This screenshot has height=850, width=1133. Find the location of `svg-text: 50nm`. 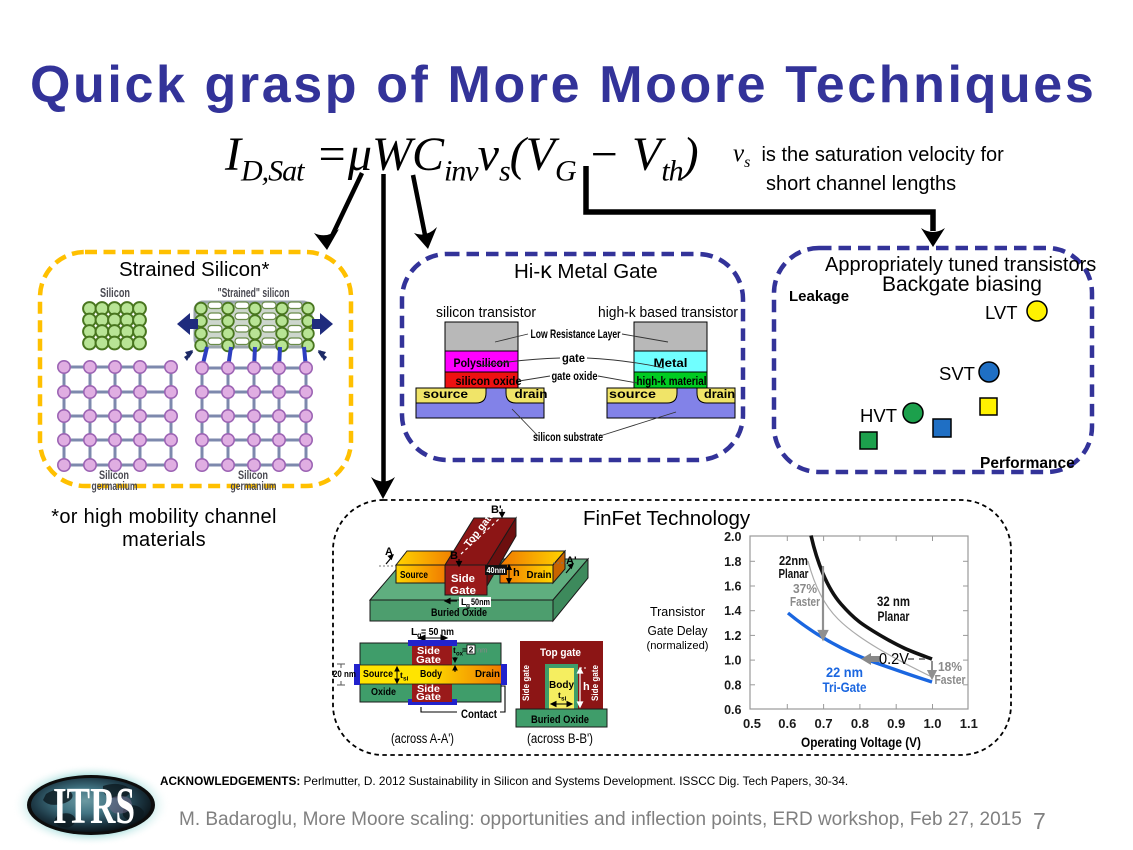

svg-text: 50nm is located at coordinates (480, 602).